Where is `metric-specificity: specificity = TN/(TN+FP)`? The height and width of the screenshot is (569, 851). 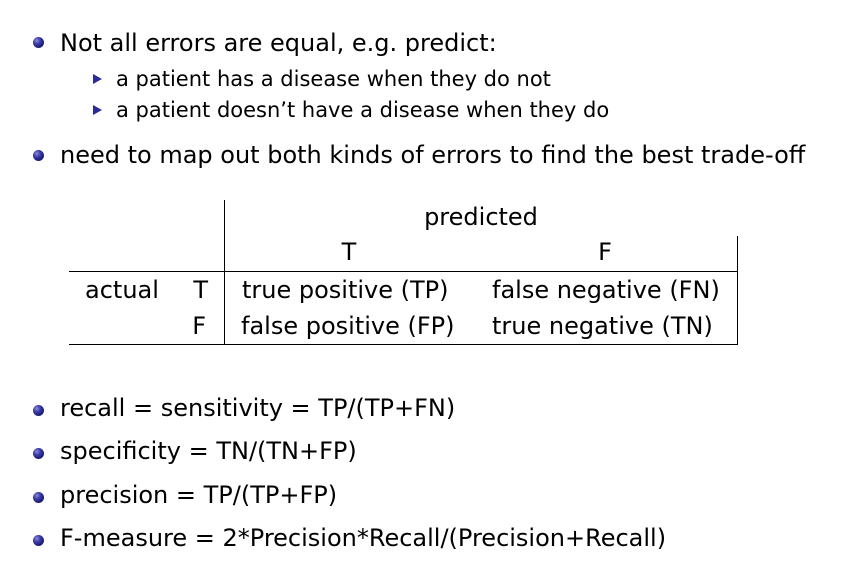
metric-specificity: specificity = TN/(TN+FP) is located at coordinates (208, 451).